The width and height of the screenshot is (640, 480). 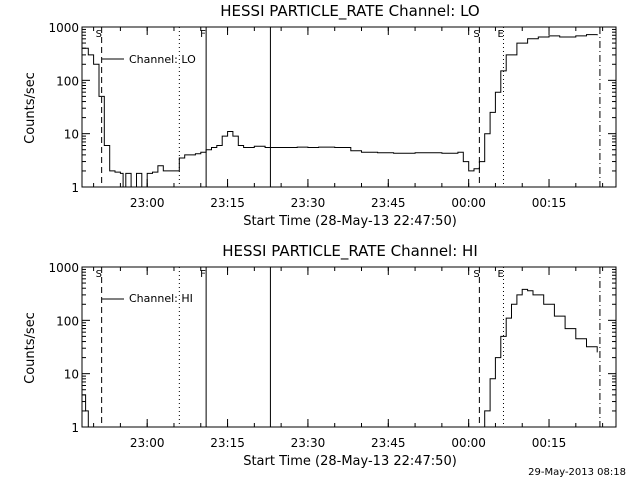 I want to click on panel-hi-y-tick-label: 1, so click(x=75, y=428).